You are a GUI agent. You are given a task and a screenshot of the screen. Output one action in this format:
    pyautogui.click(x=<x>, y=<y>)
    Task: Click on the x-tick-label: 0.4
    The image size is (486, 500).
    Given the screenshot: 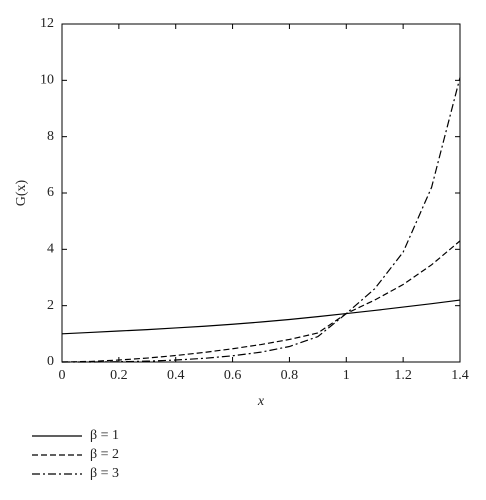 What is the action you would take?
    pyautogui.click(x=176, y=375)
    